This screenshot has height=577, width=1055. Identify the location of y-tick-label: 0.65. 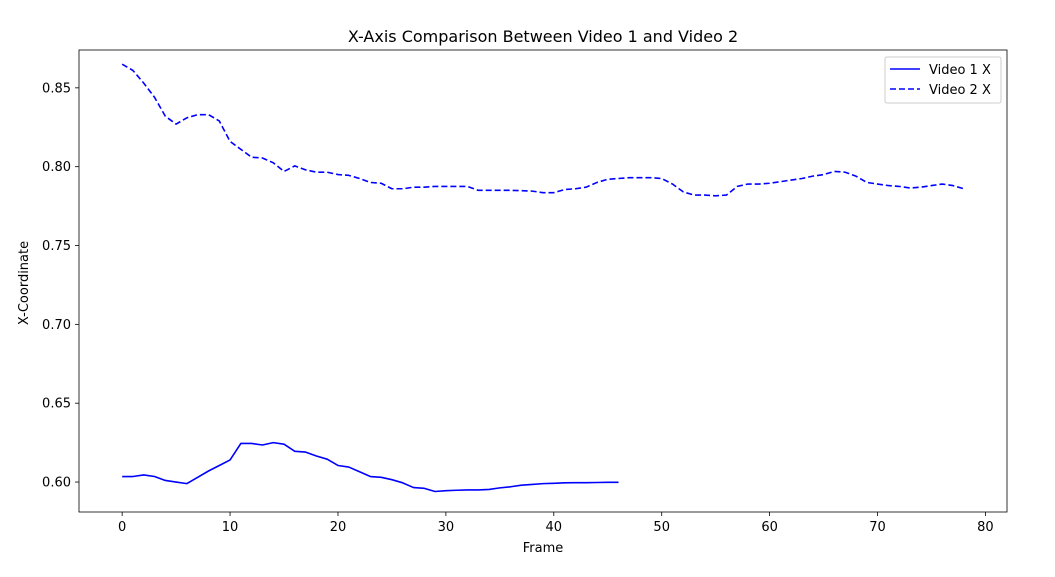
(56, 404).